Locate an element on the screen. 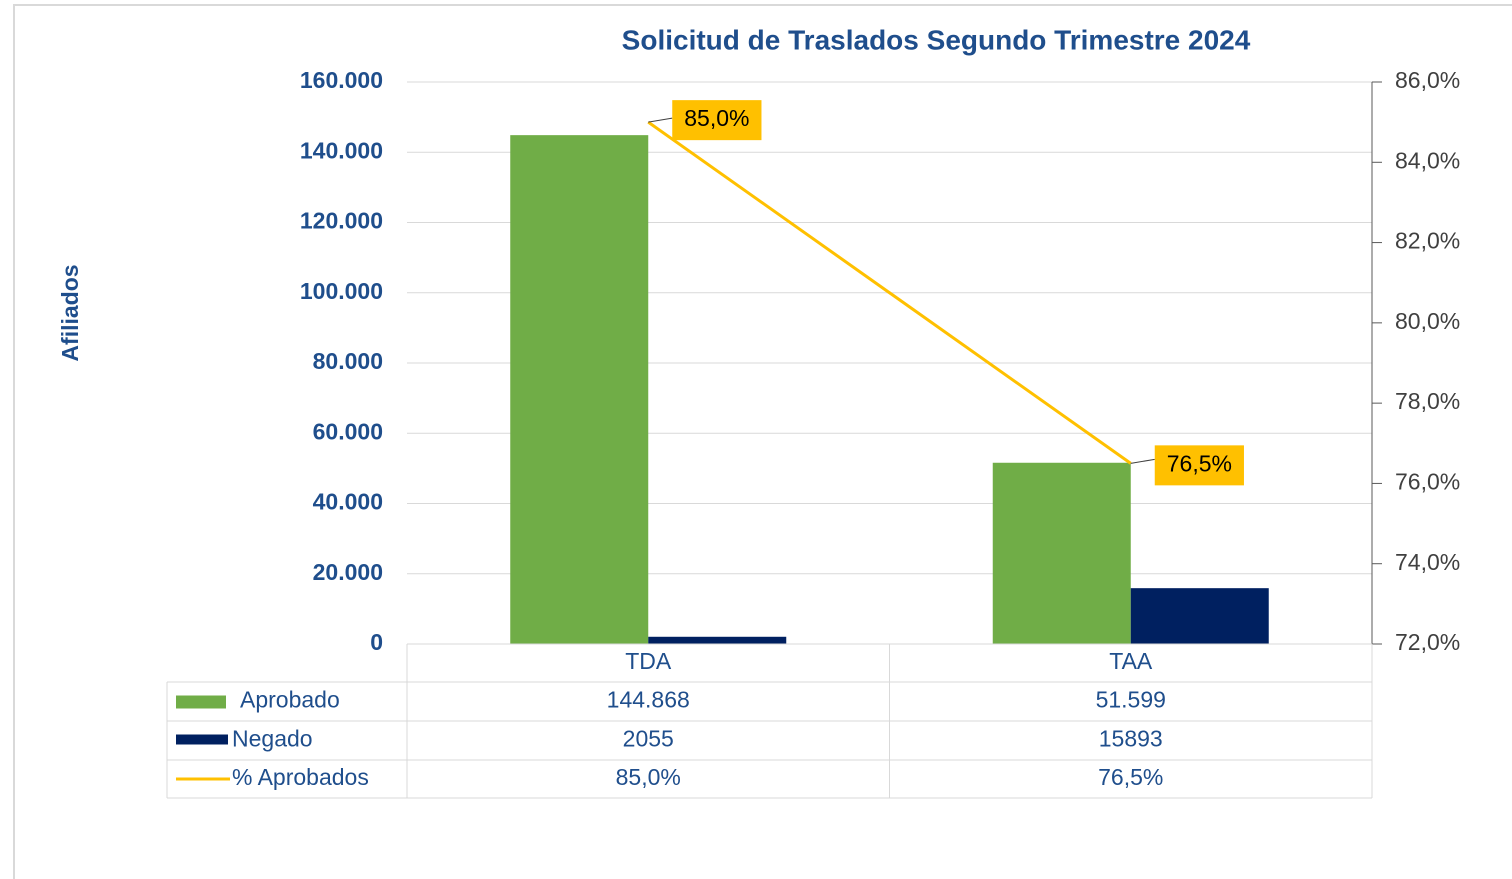 The width and height of the screenshot is (1512, 879). x-tick-label: TDA is located at coordinates (648, 661).